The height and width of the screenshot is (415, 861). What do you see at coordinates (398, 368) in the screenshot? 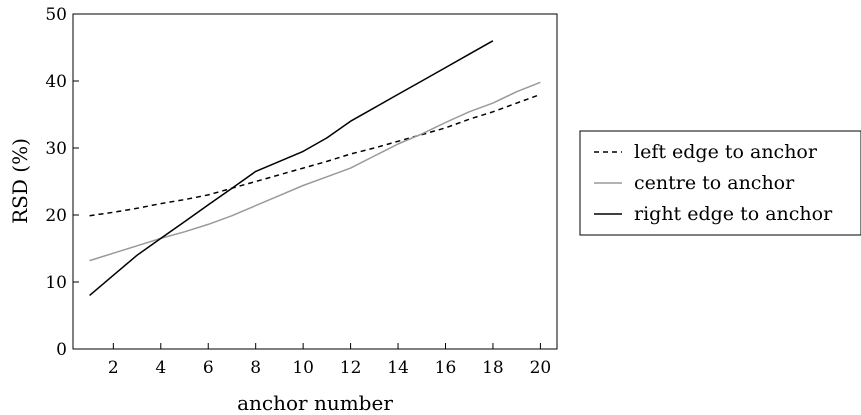
I see `x-tick-label: 14` at bounding box center [398, 368].